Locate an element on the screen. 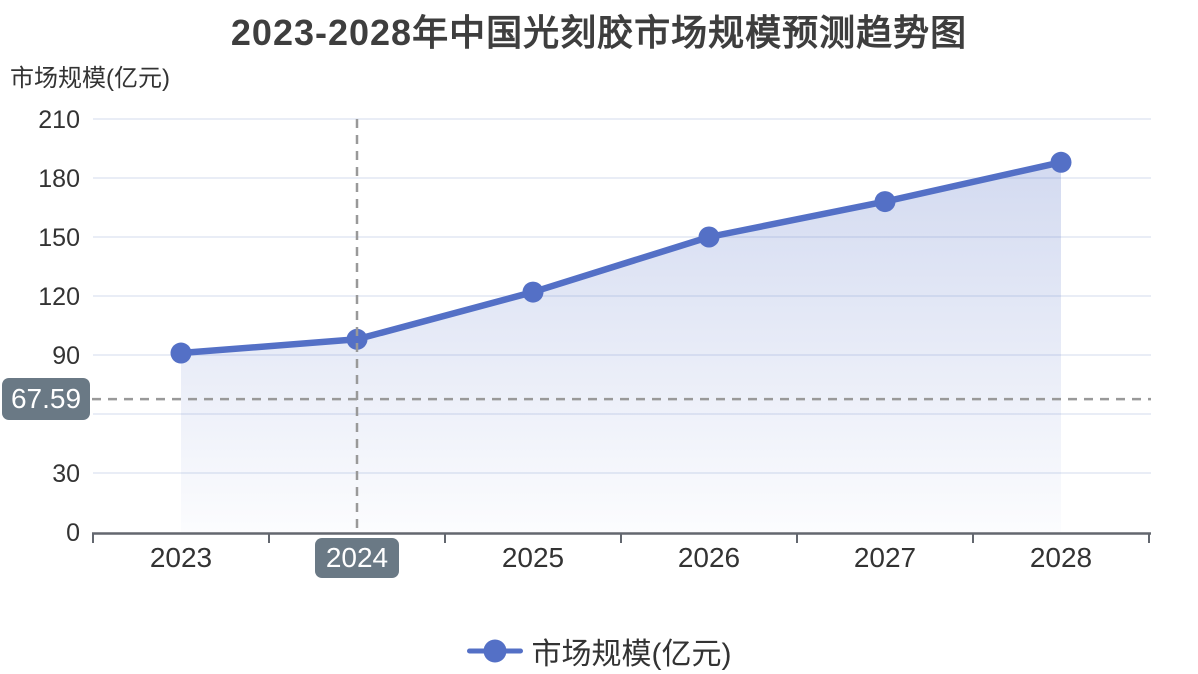 Image resolution: width=1198 pixels, height=674 pixels. y-axis-tick-label: 150 is located at coordinates (59, 238).